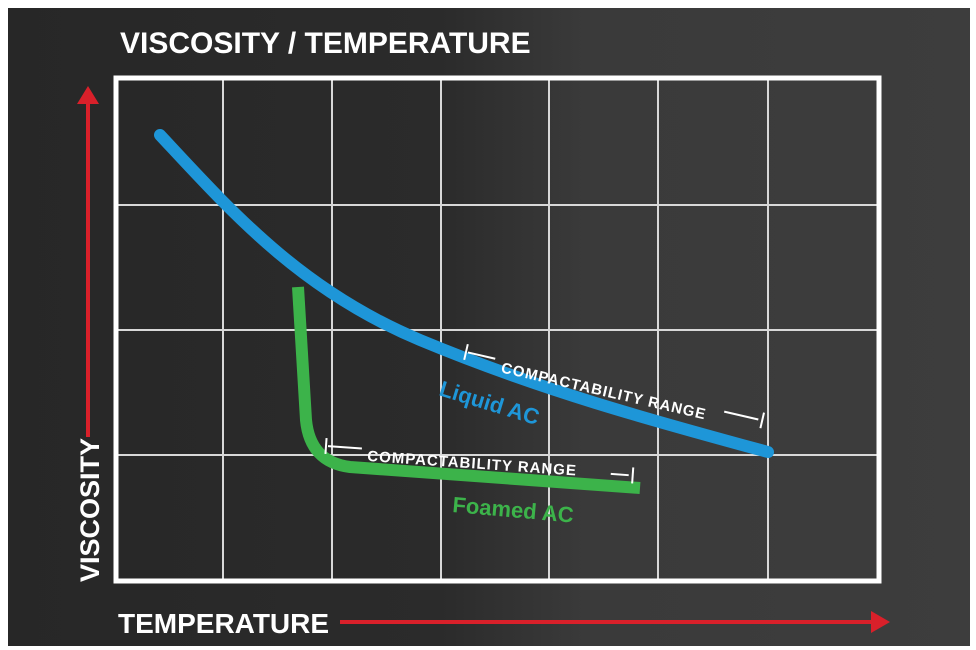 Image resolution: width=976 pixels, height=650 pixels. Describe the element at coordinates (466, 390) in the screenshot. I see `foamed-curve` at that location.